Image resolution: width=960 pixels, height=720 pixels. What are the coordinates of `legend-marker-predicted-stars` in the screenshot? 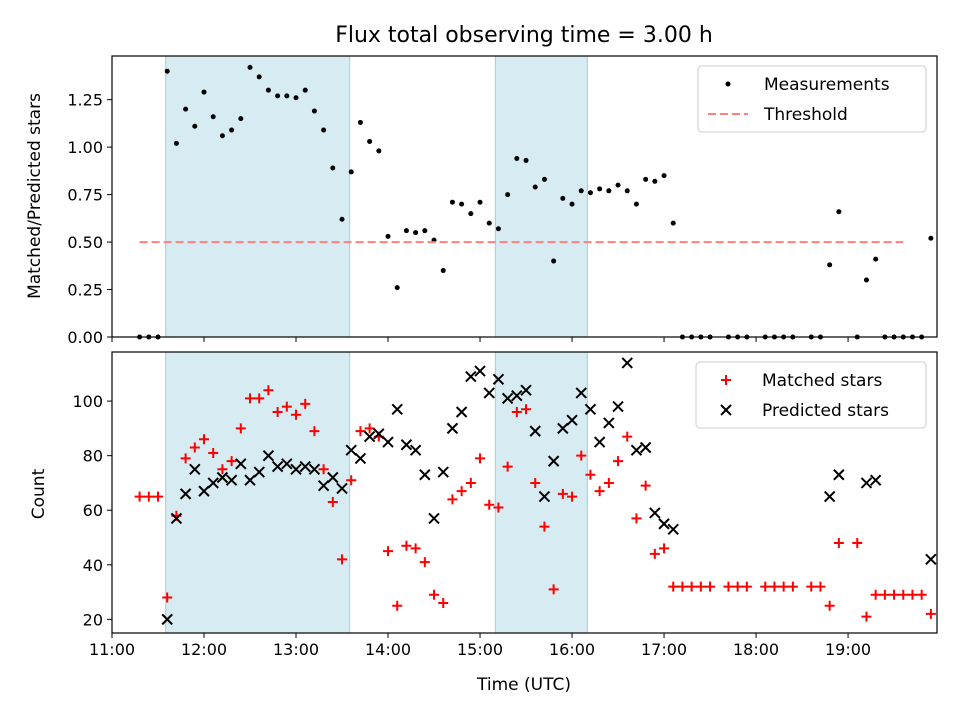 It's located at (726, 410).